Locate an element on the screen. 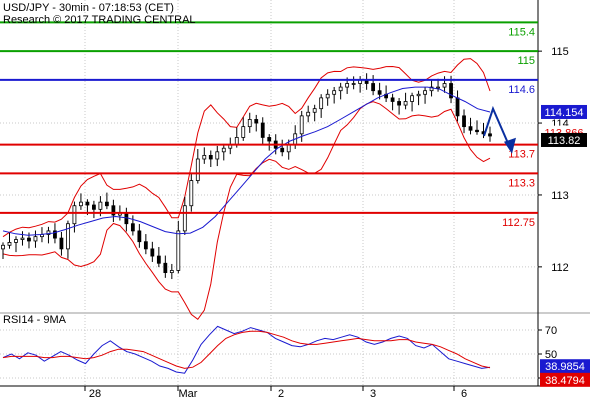 This screenshot has width=590, height=400. level-label: 113.7 is located at coordinates (521, 155).